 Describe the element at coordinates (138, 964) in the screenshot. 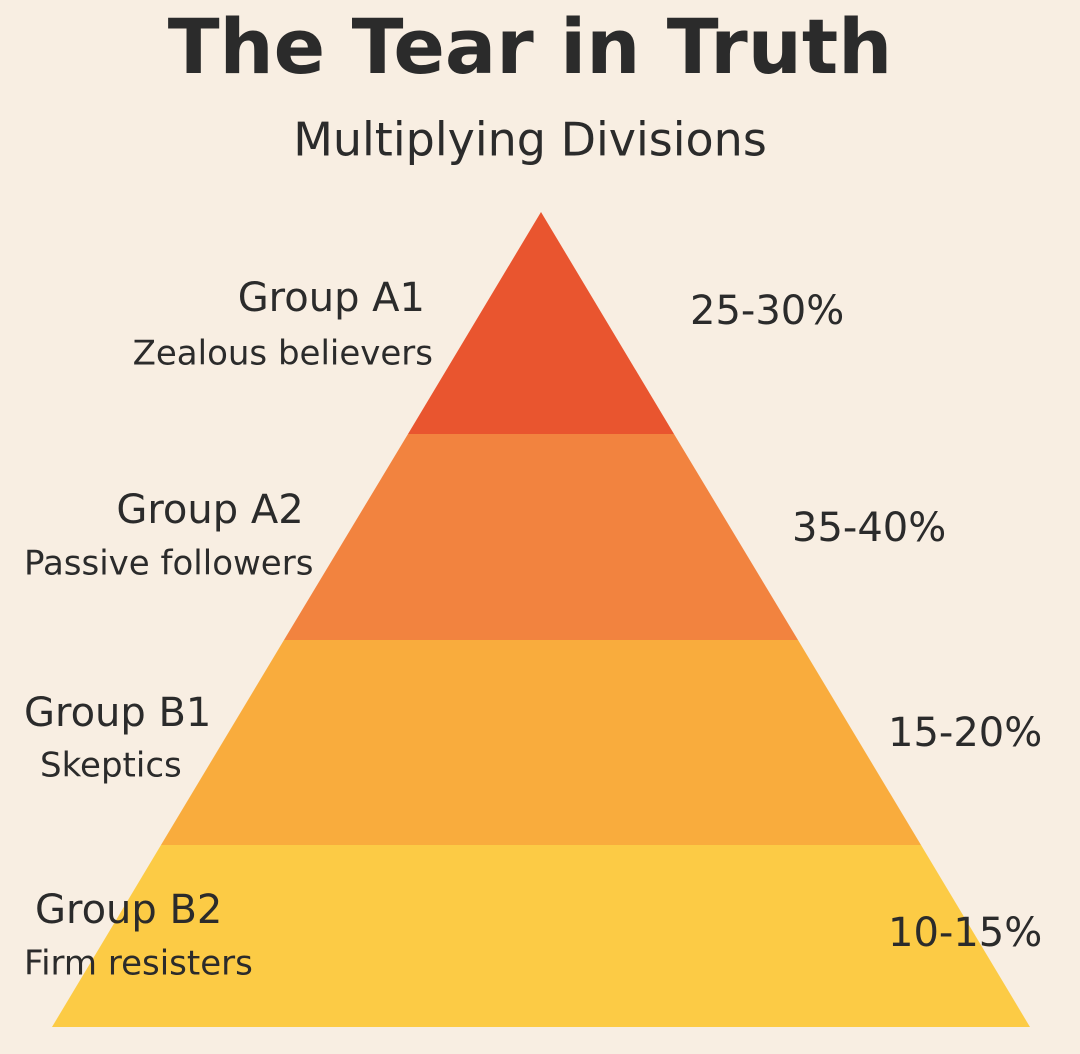

I see `group-description: Firm resisters` at that location.